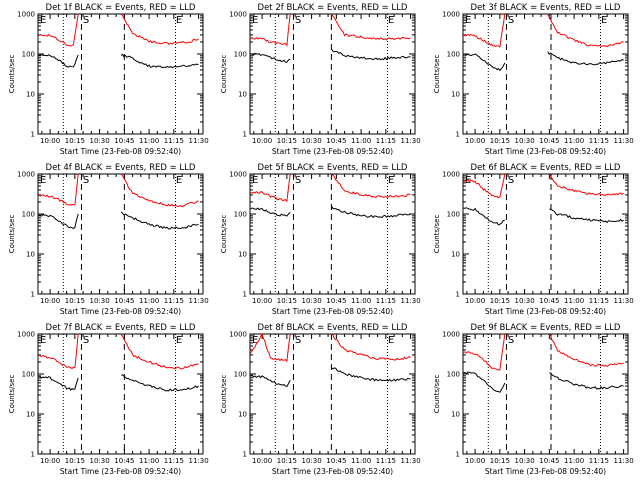  What do you see at coordinates (86, 20) in the screenshot?
I see `marker-s: S` at bounding box center [86, 20].